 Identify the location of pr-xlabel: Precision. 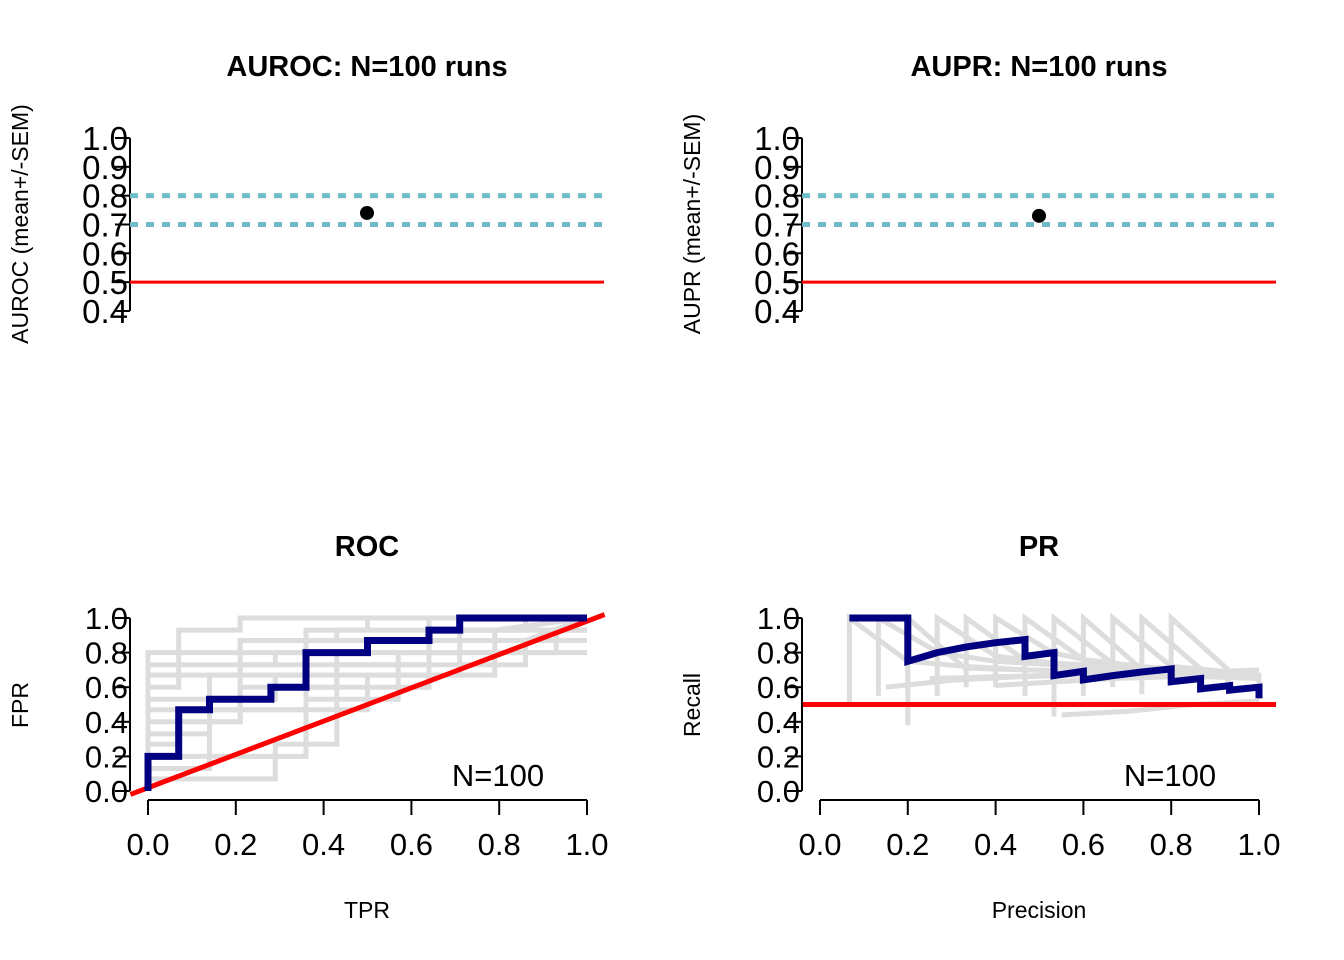
(1039, 910).